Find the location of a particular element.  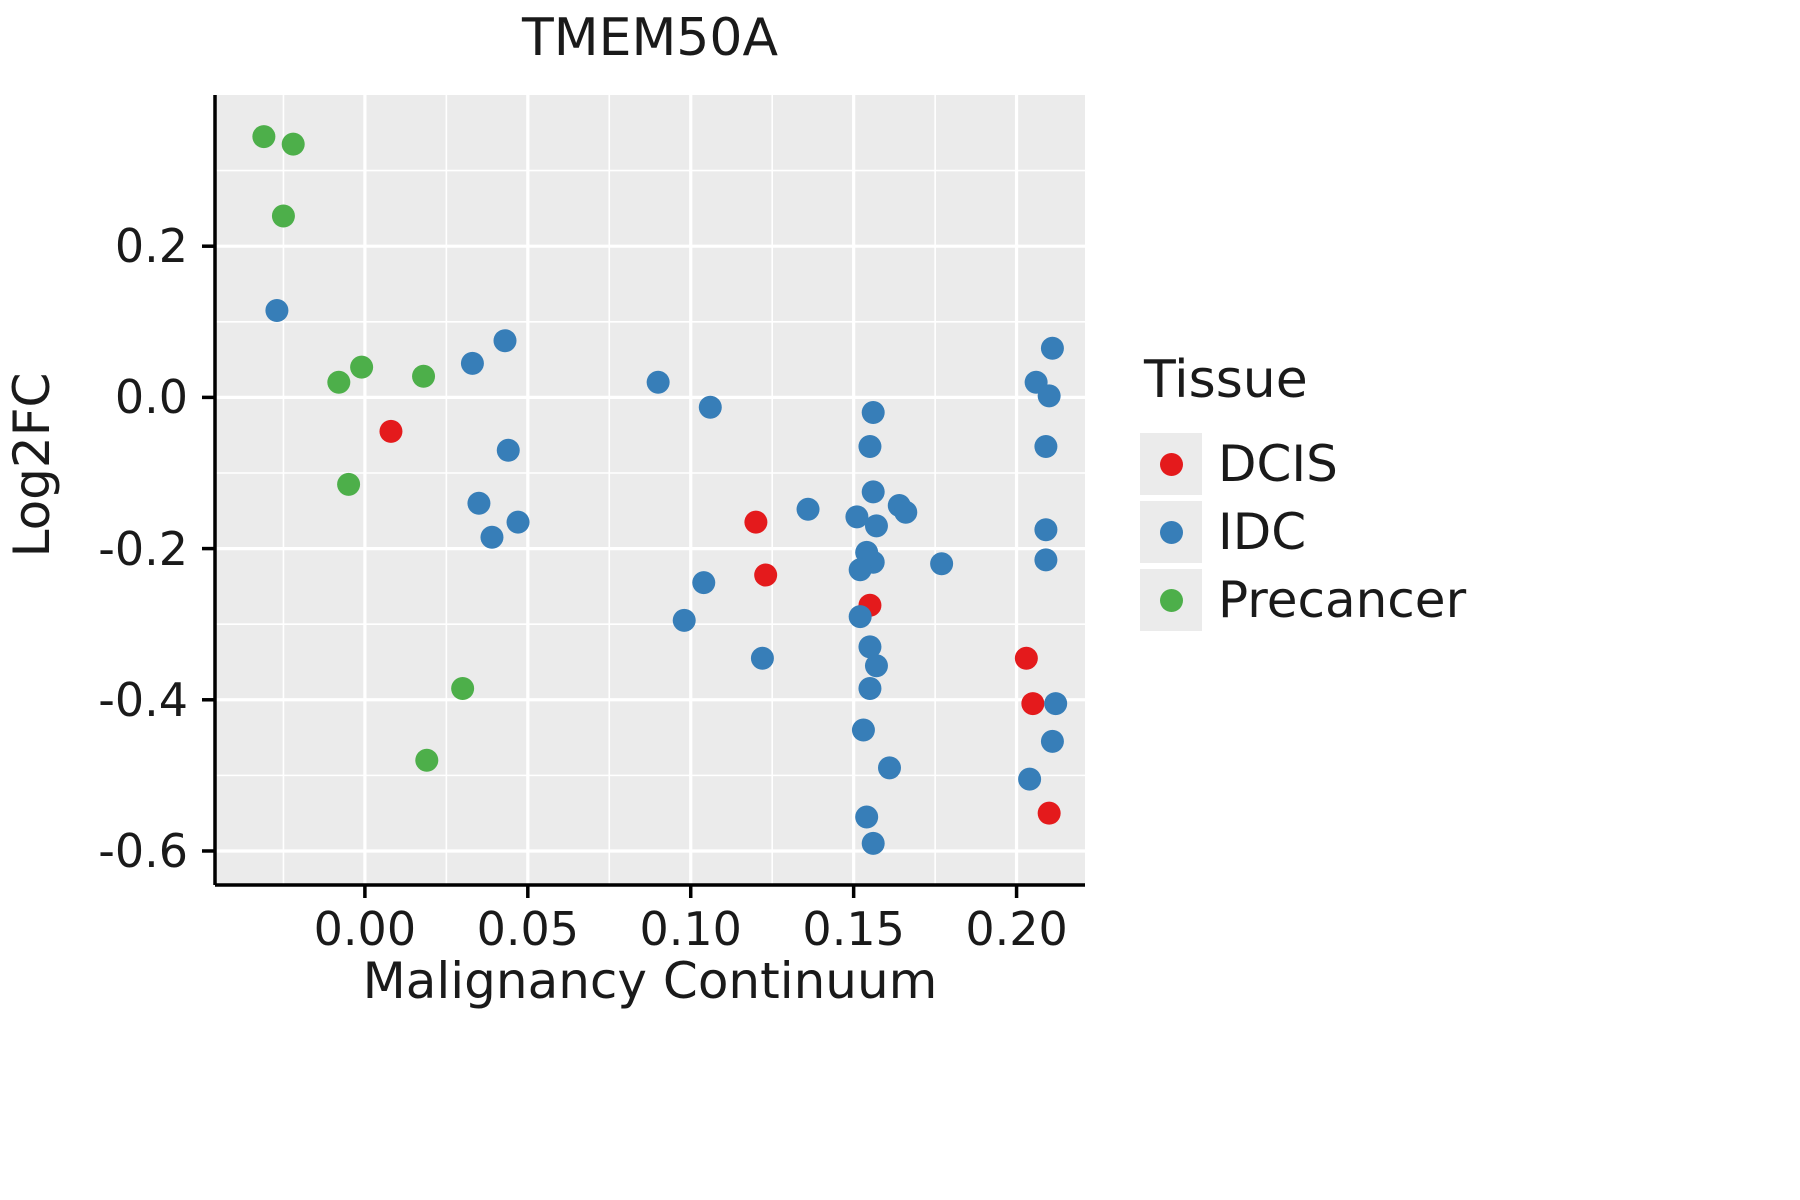

legend-dot-dcis is located at coordinates (1171, 464).